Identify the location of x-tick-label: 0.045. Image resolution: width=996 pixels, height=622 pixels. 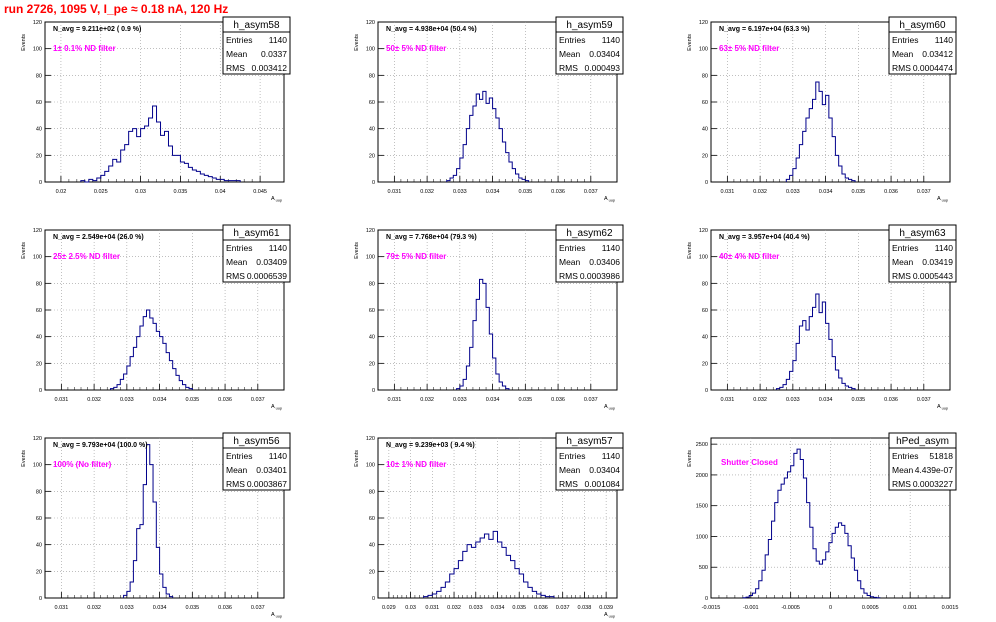
(260, 192).